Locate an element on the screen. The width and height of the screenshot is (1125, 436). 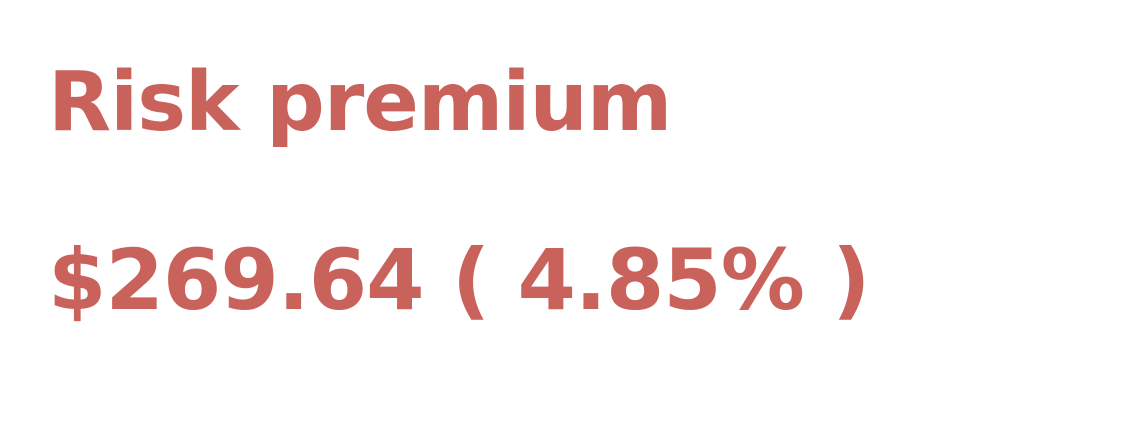
risk-premium-title: Risk premium is located at coordinates (360, 102).